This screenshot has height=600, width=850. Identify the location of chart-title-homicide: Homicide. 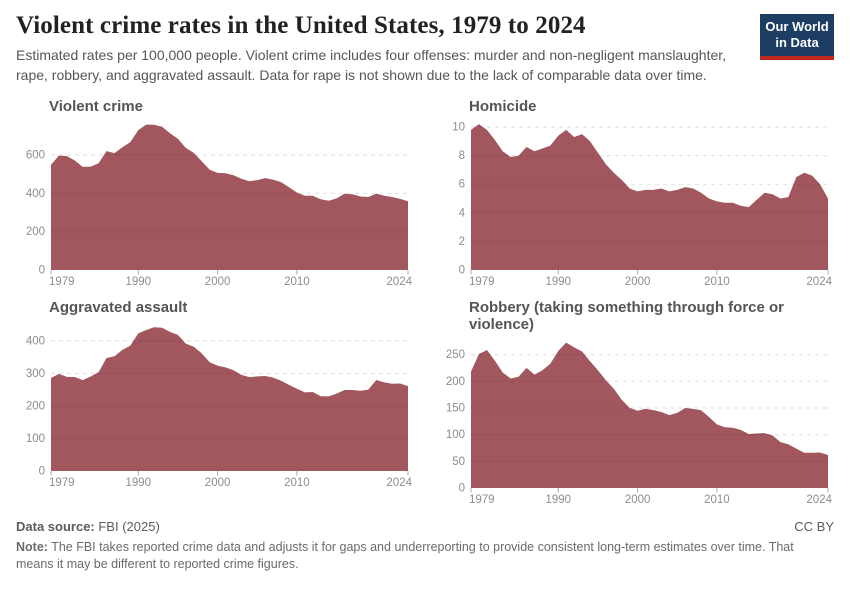
(503, 106).